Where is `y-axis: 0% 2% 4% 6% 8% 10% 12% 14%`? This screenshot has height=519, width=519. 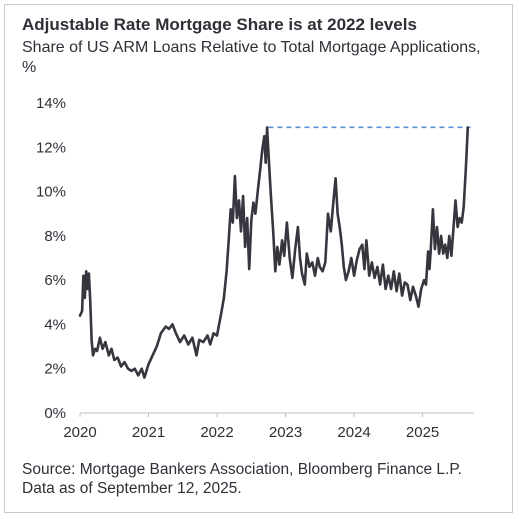
y-axis: 0% 2% 4% 6% 8% 10% 12% 14% is located at coordinates (51, 258).